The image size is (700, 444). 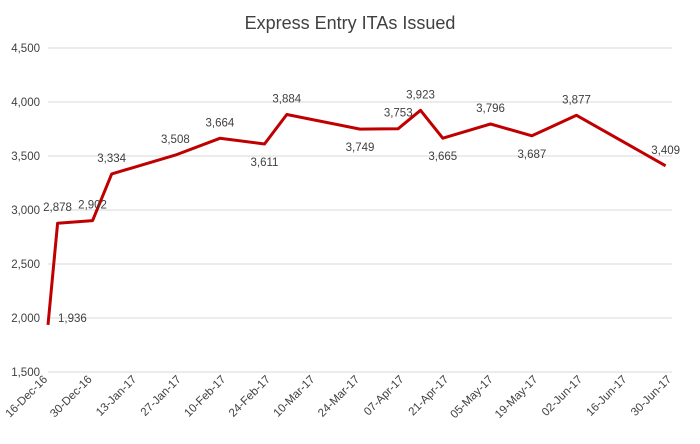 What do you see at coordinates (25, 157) in the screenshot?
I see `y-tick-label: 3,500` at bounding box center [25, 157].